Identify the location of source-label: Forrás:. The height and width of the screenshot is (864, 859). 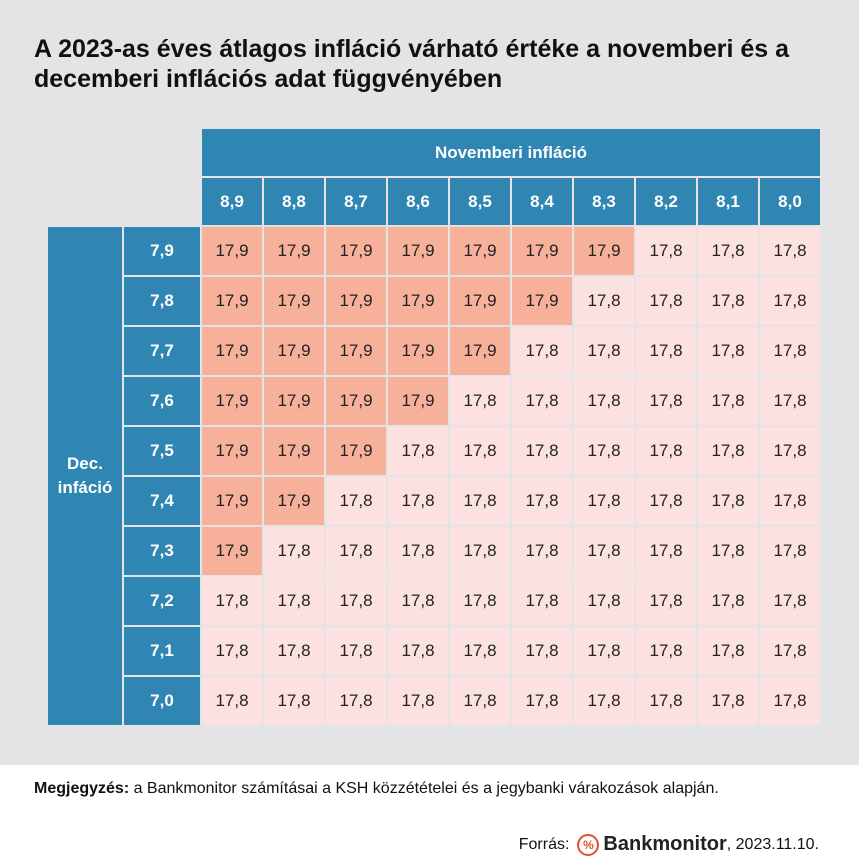
(544, 844).